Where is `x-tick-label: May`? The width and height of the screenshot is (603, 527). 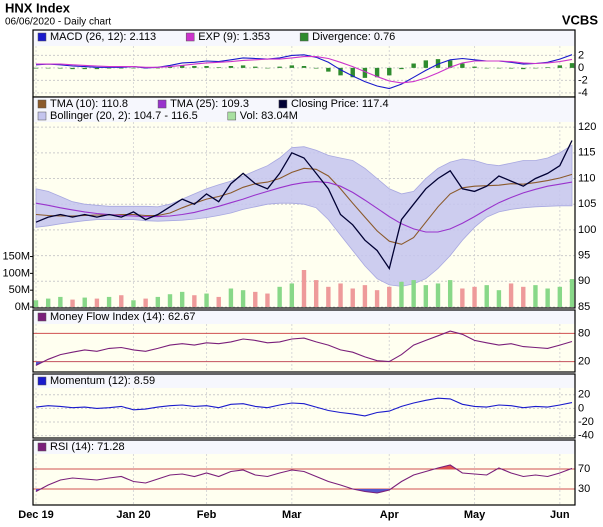
x-tick-label: May is located at coordinates (475, 515).